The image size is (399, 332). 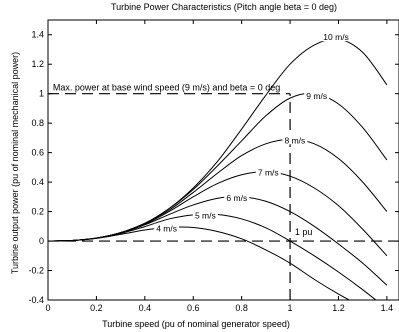 I want to click on curve-label: 6 m/s, so click(x=236, y=198).